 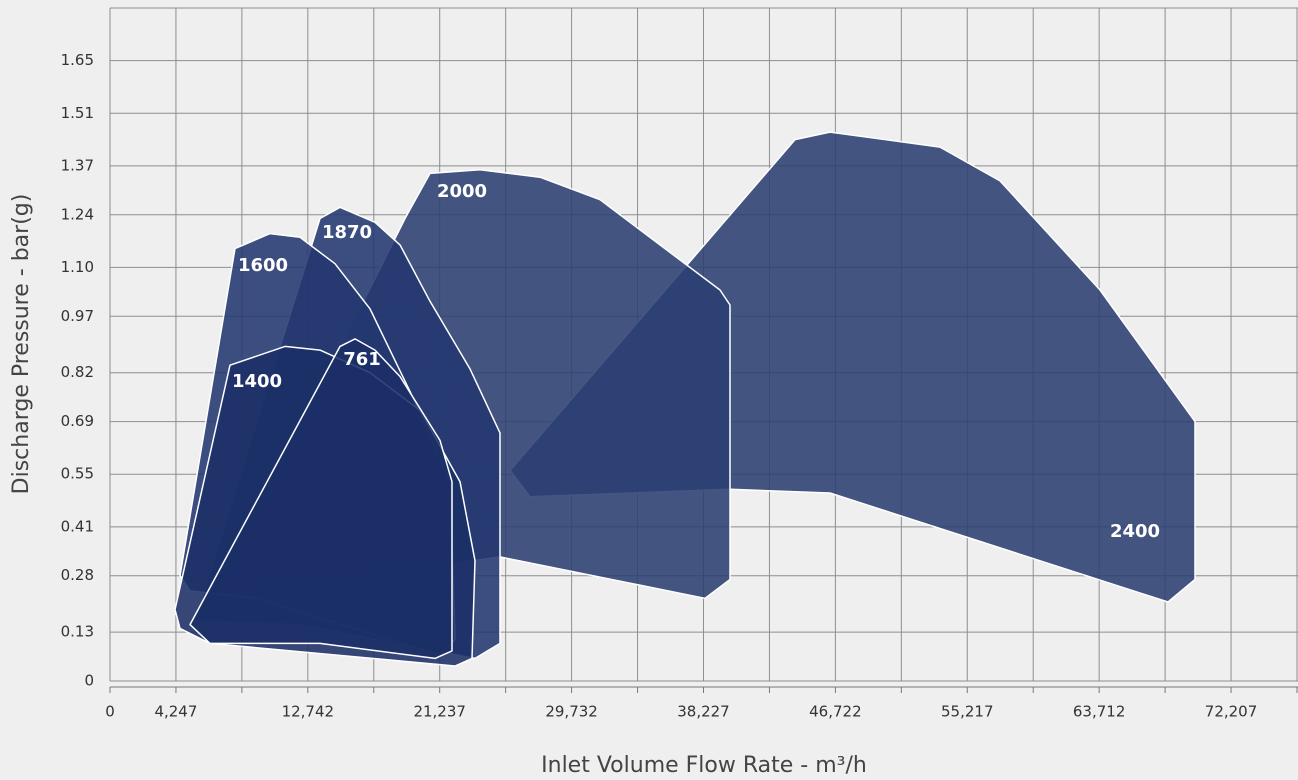 What do you see at coordinates (77, 632) in the screenshot?
I see `y-tick-label: 0.13` at bounding box center [77, 632].